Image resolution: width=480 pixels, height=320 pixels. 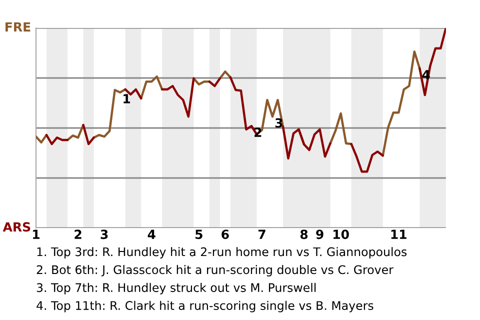 What do you see at coordinates (199, 235) in the screenshot?
I see `x-tick-label: 5` at bounding box center [199, 235].